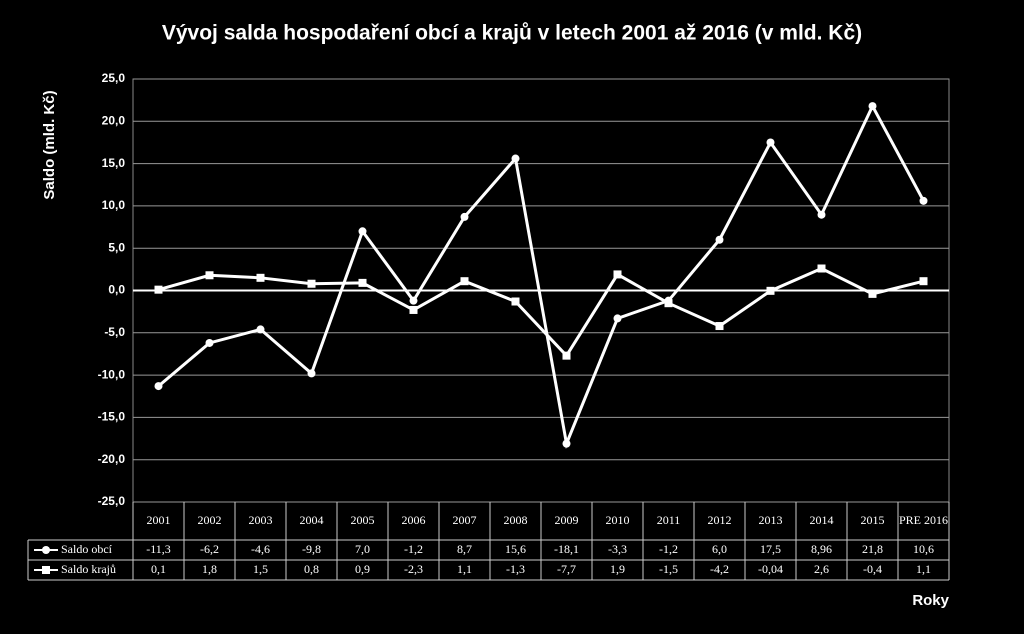 The image size is (1024, 634). I want to click on x-axis-label: Roky, so click(930, 600).